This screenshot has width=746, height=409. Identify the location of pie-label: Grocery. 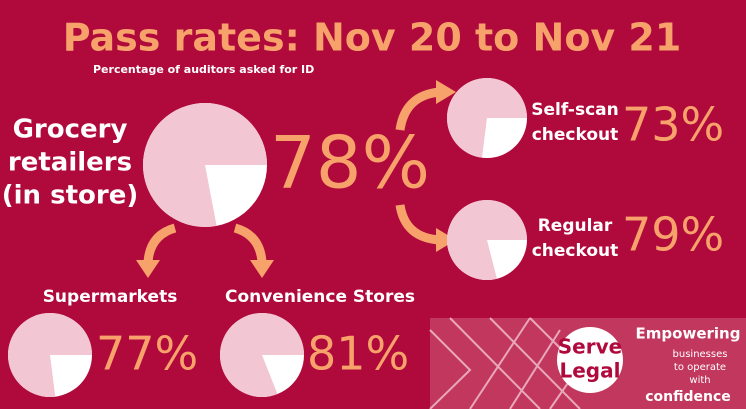
(70, 130).